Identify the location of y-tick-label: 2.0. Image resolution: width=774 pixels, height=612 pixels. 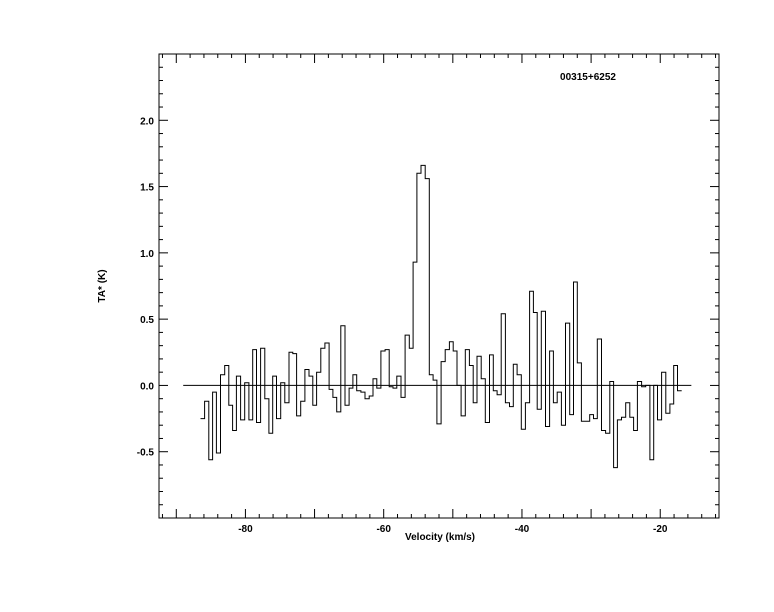
(147, 121).